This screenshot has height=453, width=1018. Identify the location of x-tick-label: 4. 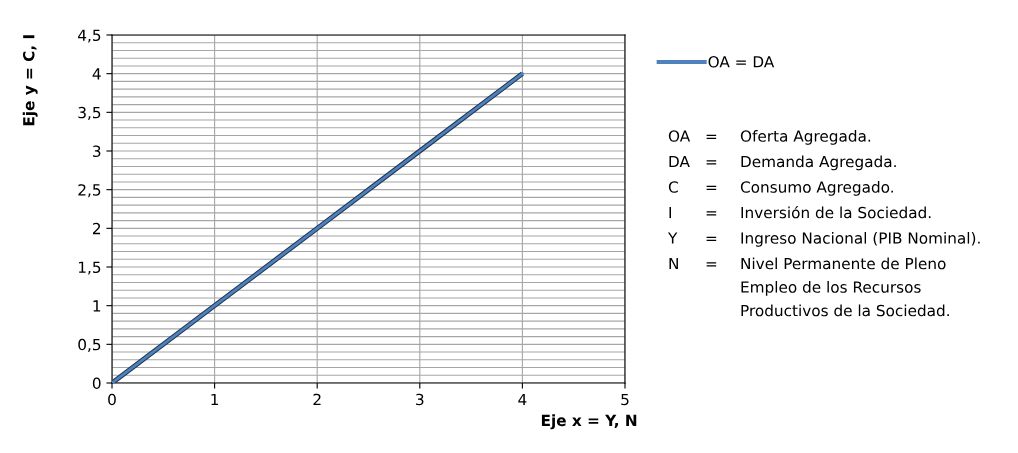
(522, 399).